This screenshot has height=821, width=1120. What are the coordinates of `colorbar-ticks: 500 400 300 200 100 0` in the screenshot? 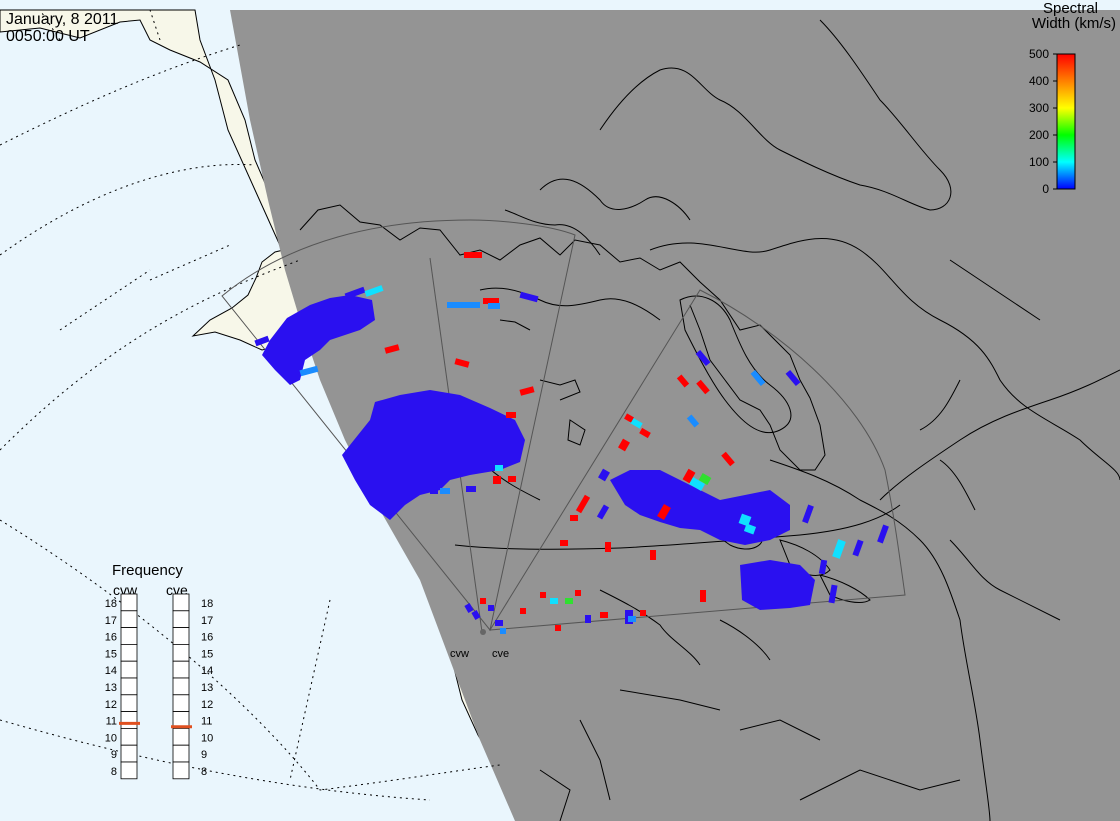 It's located at (1043, 121).